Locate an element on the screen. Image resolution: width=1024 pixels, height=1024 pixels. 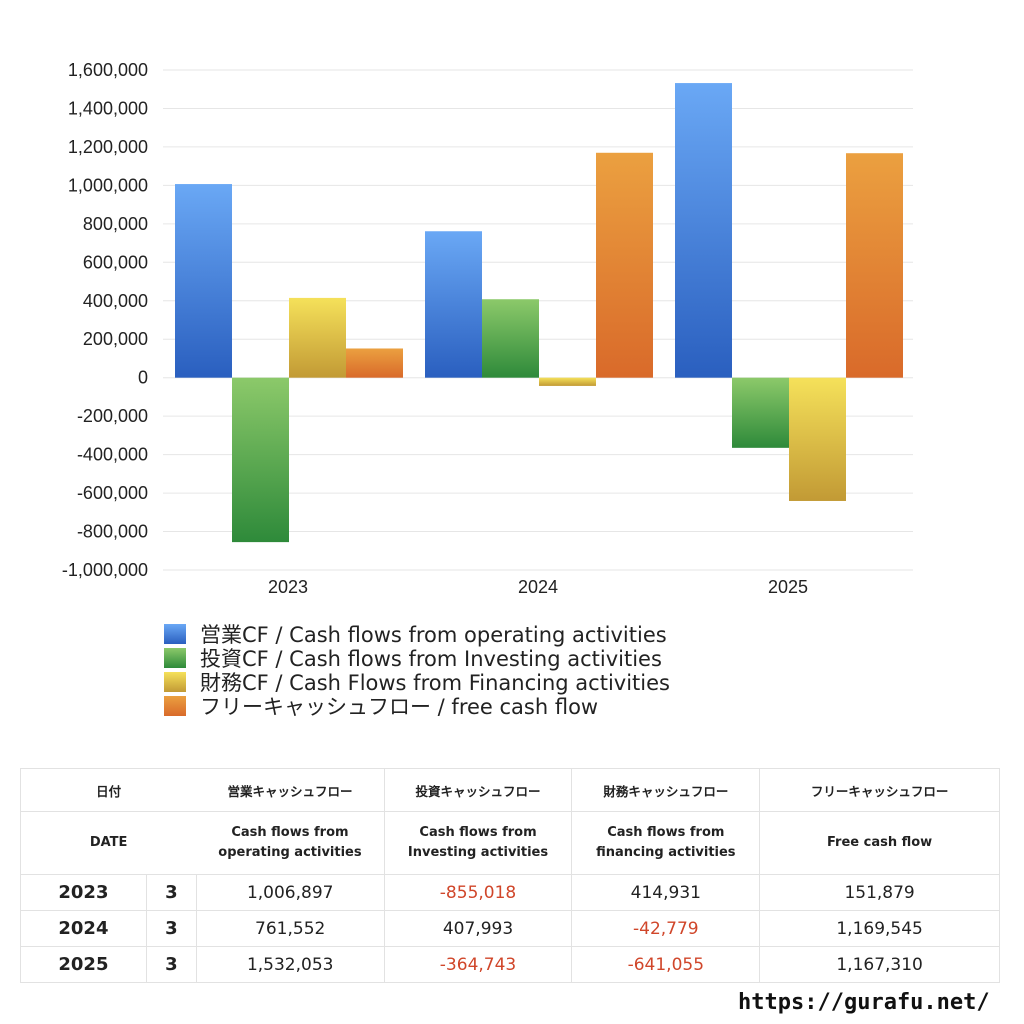
header-financing-jp: 財務キャッシュフロー is located at coordinates (666, 790).